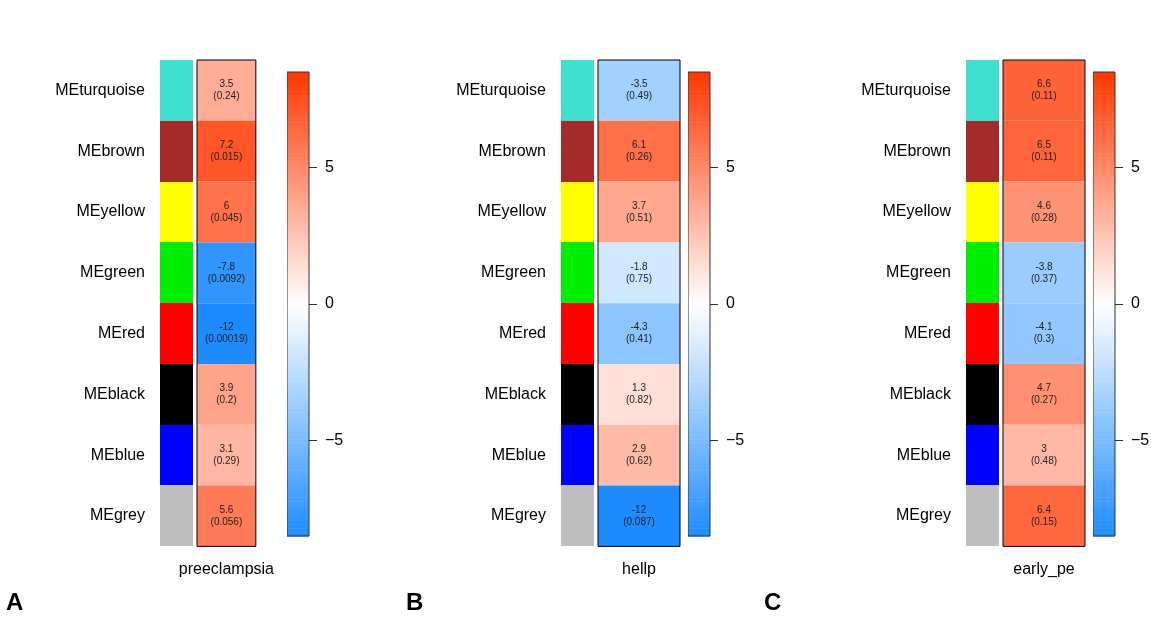  I want to click on data-label: -4.3 (0.41), so click(639, 333).